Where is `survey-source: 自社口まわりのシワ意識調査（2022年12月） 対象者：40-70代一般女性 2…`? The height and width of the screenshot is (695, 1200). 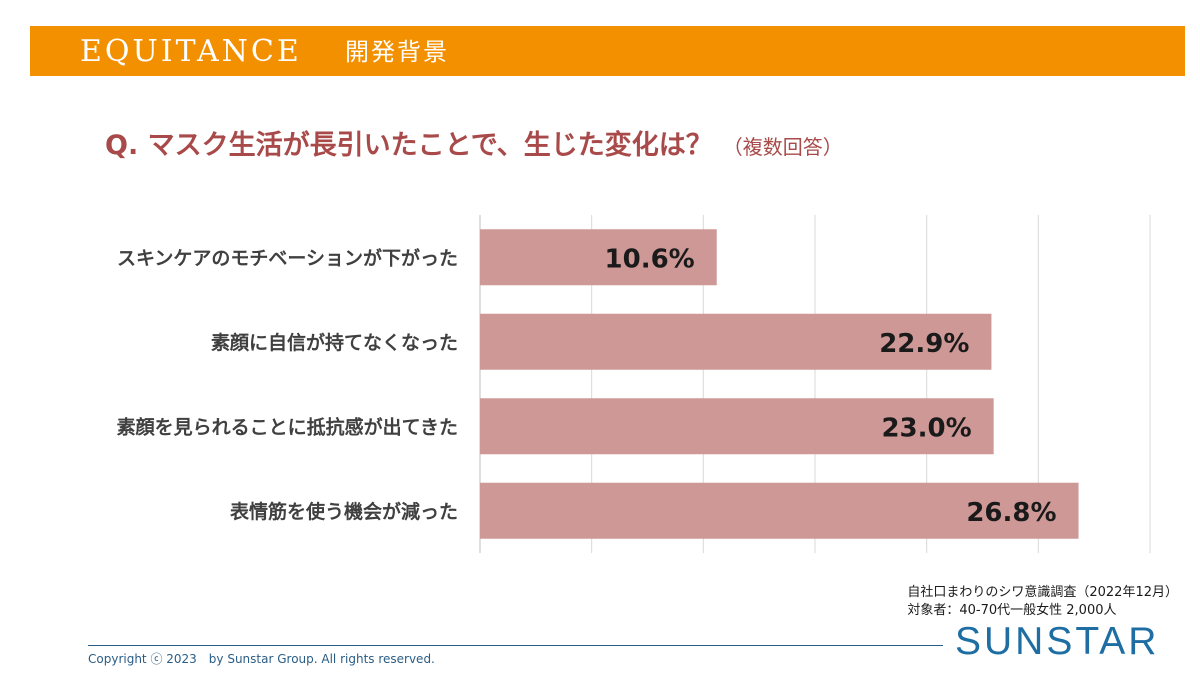
survey-source: 自社口まわりのシワ意識調査（2022年12月） 対象者：40-70代一般女性 2… is located at coordinates (1042, 602).